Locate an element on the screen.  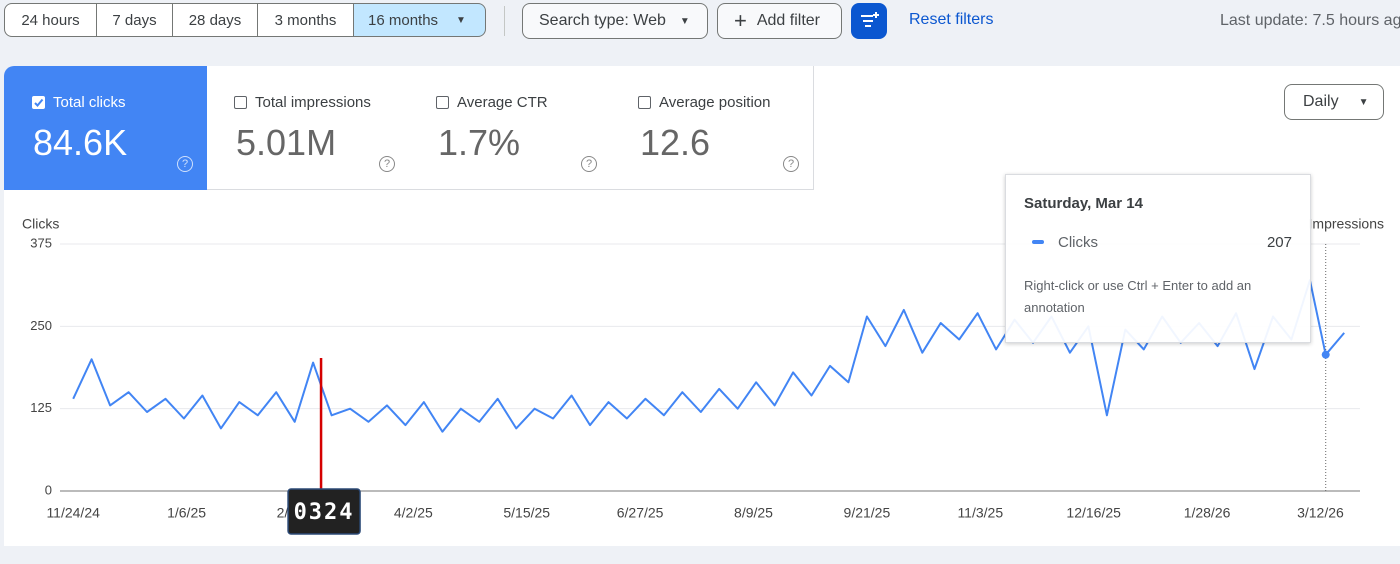
range-chip: 7 days is located at coordinates (134, 20).